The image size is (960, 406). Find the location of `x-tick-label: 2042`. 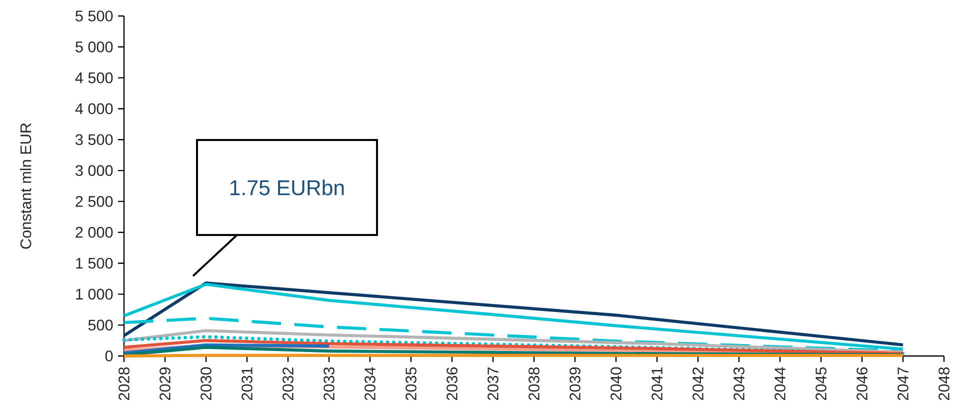

x-tick-label: 2042 is located at coordinates (698, 383).